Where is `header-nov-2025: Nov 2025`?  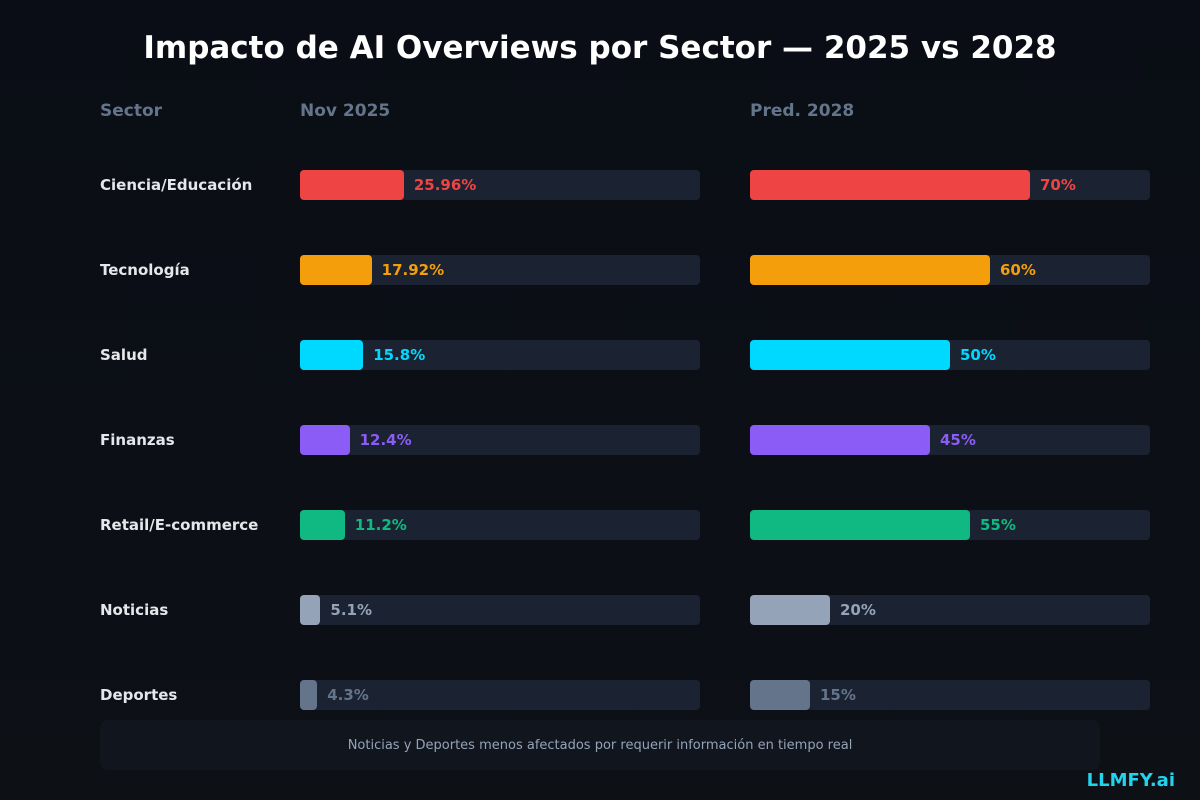 header-nov-2025: Nov 2025 is located at coordinates (345, 111).